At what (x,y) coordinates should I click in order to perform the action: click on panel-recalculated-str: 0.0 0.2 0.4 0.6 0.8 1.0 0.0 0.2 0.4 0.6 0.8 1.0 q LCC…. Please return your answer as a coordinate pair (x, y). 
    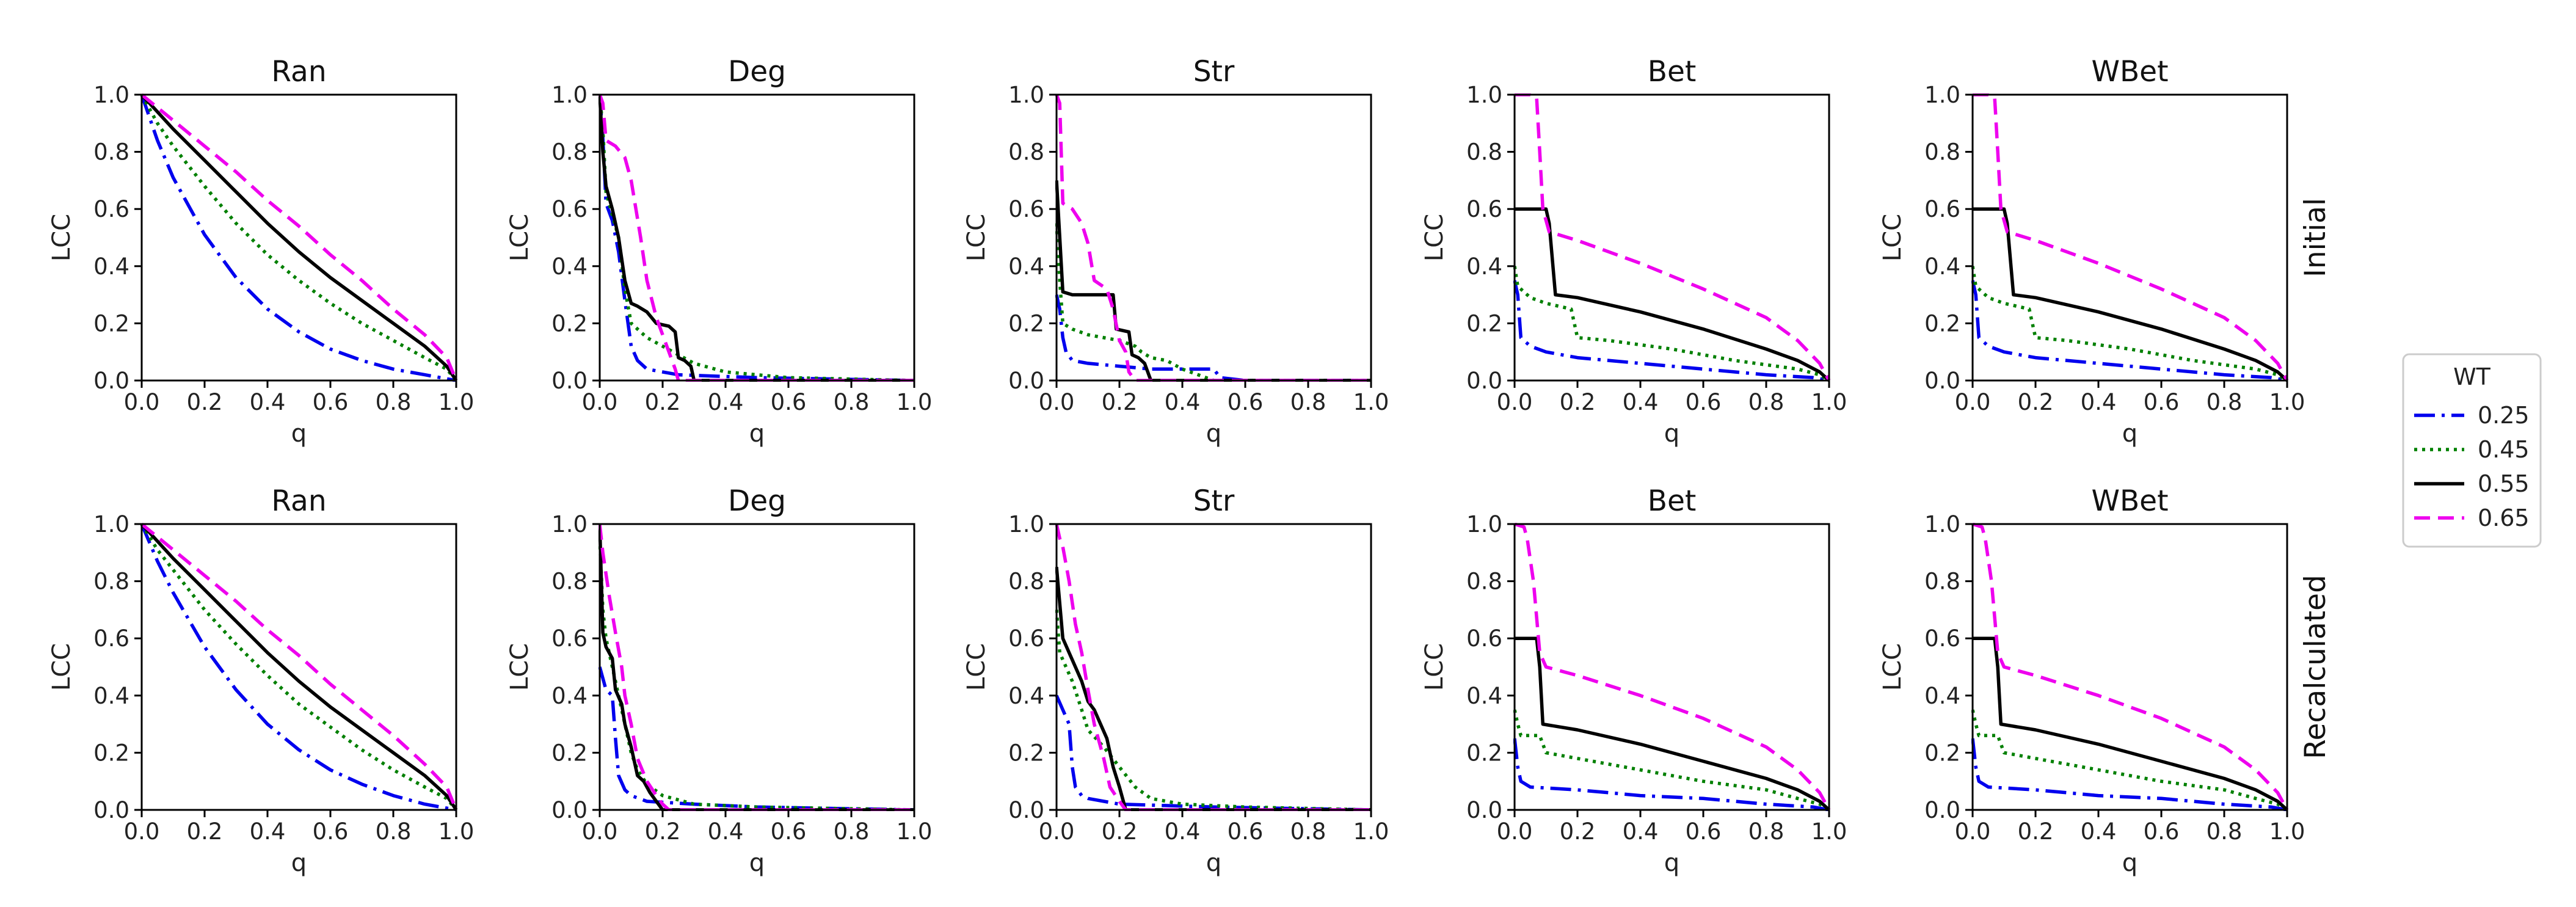
    Looking at the image, I should click on (1176, 680).